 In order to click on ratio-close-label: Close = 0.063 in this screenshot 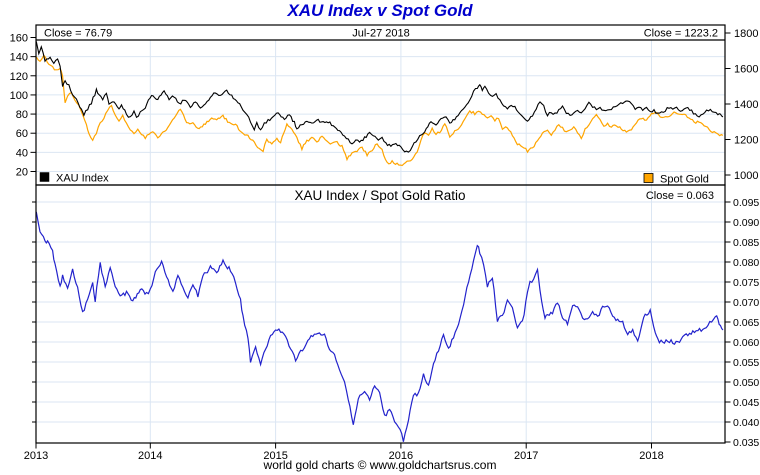, I will do `click(680, 196)`.